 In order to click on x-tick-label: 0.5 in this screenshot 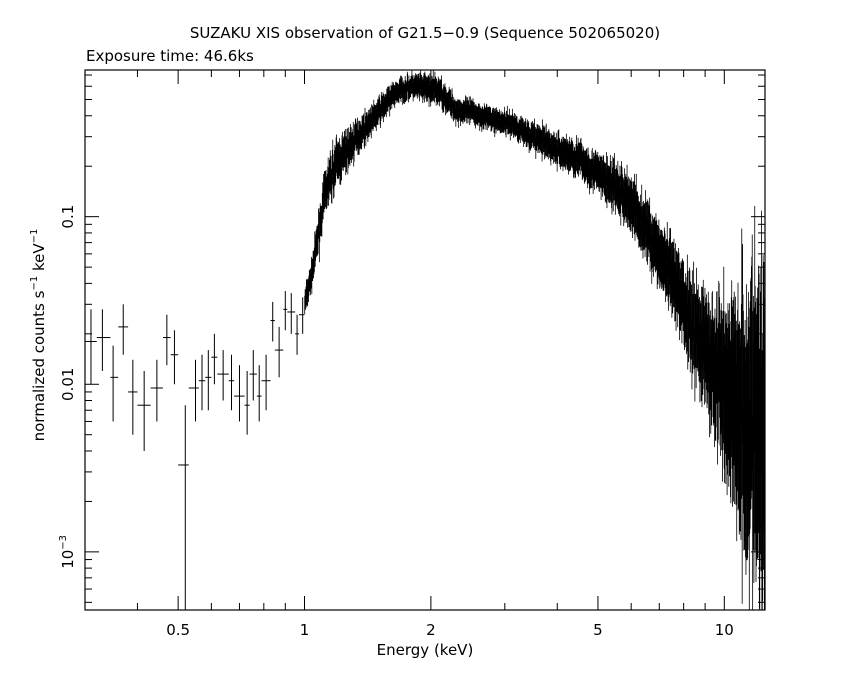, I will do `click(178, 630)`.